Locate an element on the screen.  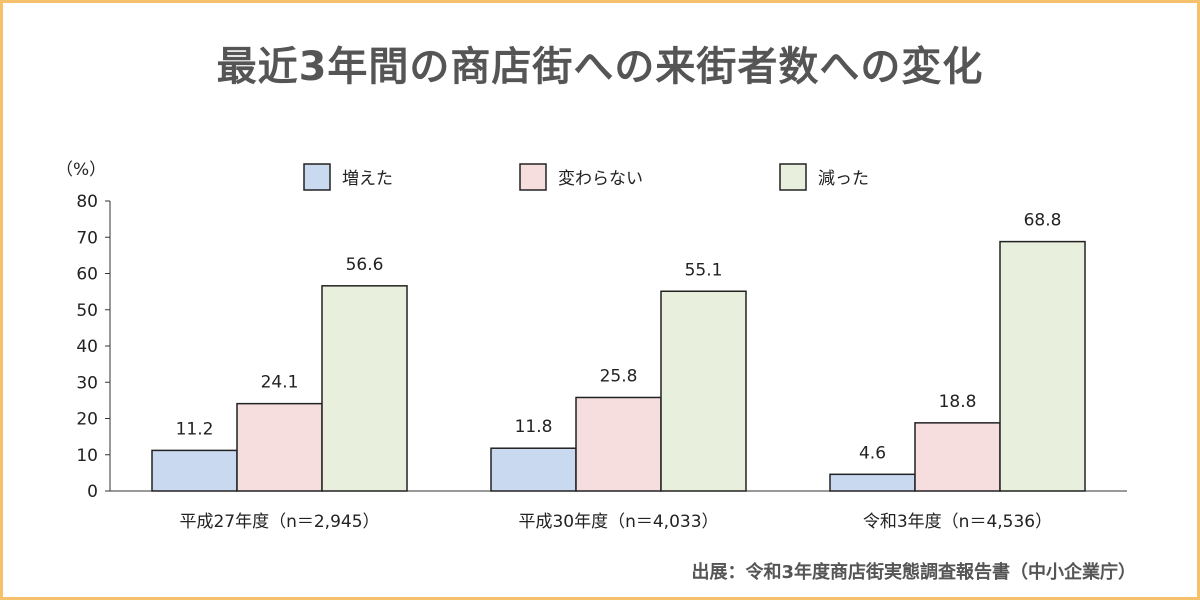
y-tick-label: 30 is located at coordinates (87, 383).